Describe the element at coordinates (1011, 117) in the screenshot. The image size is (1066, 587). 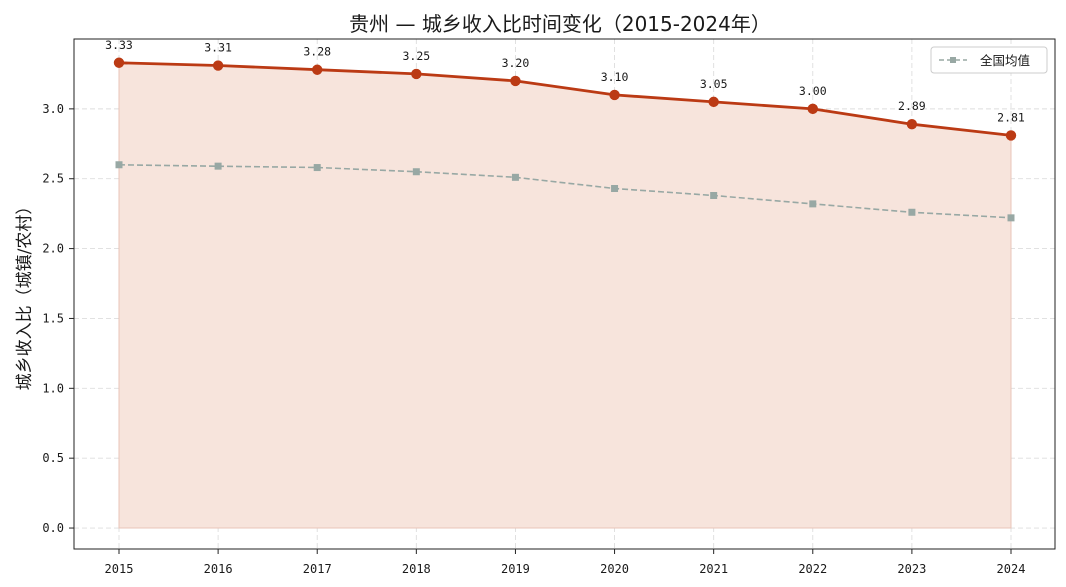
I see `data-label: 2.81` at that location.